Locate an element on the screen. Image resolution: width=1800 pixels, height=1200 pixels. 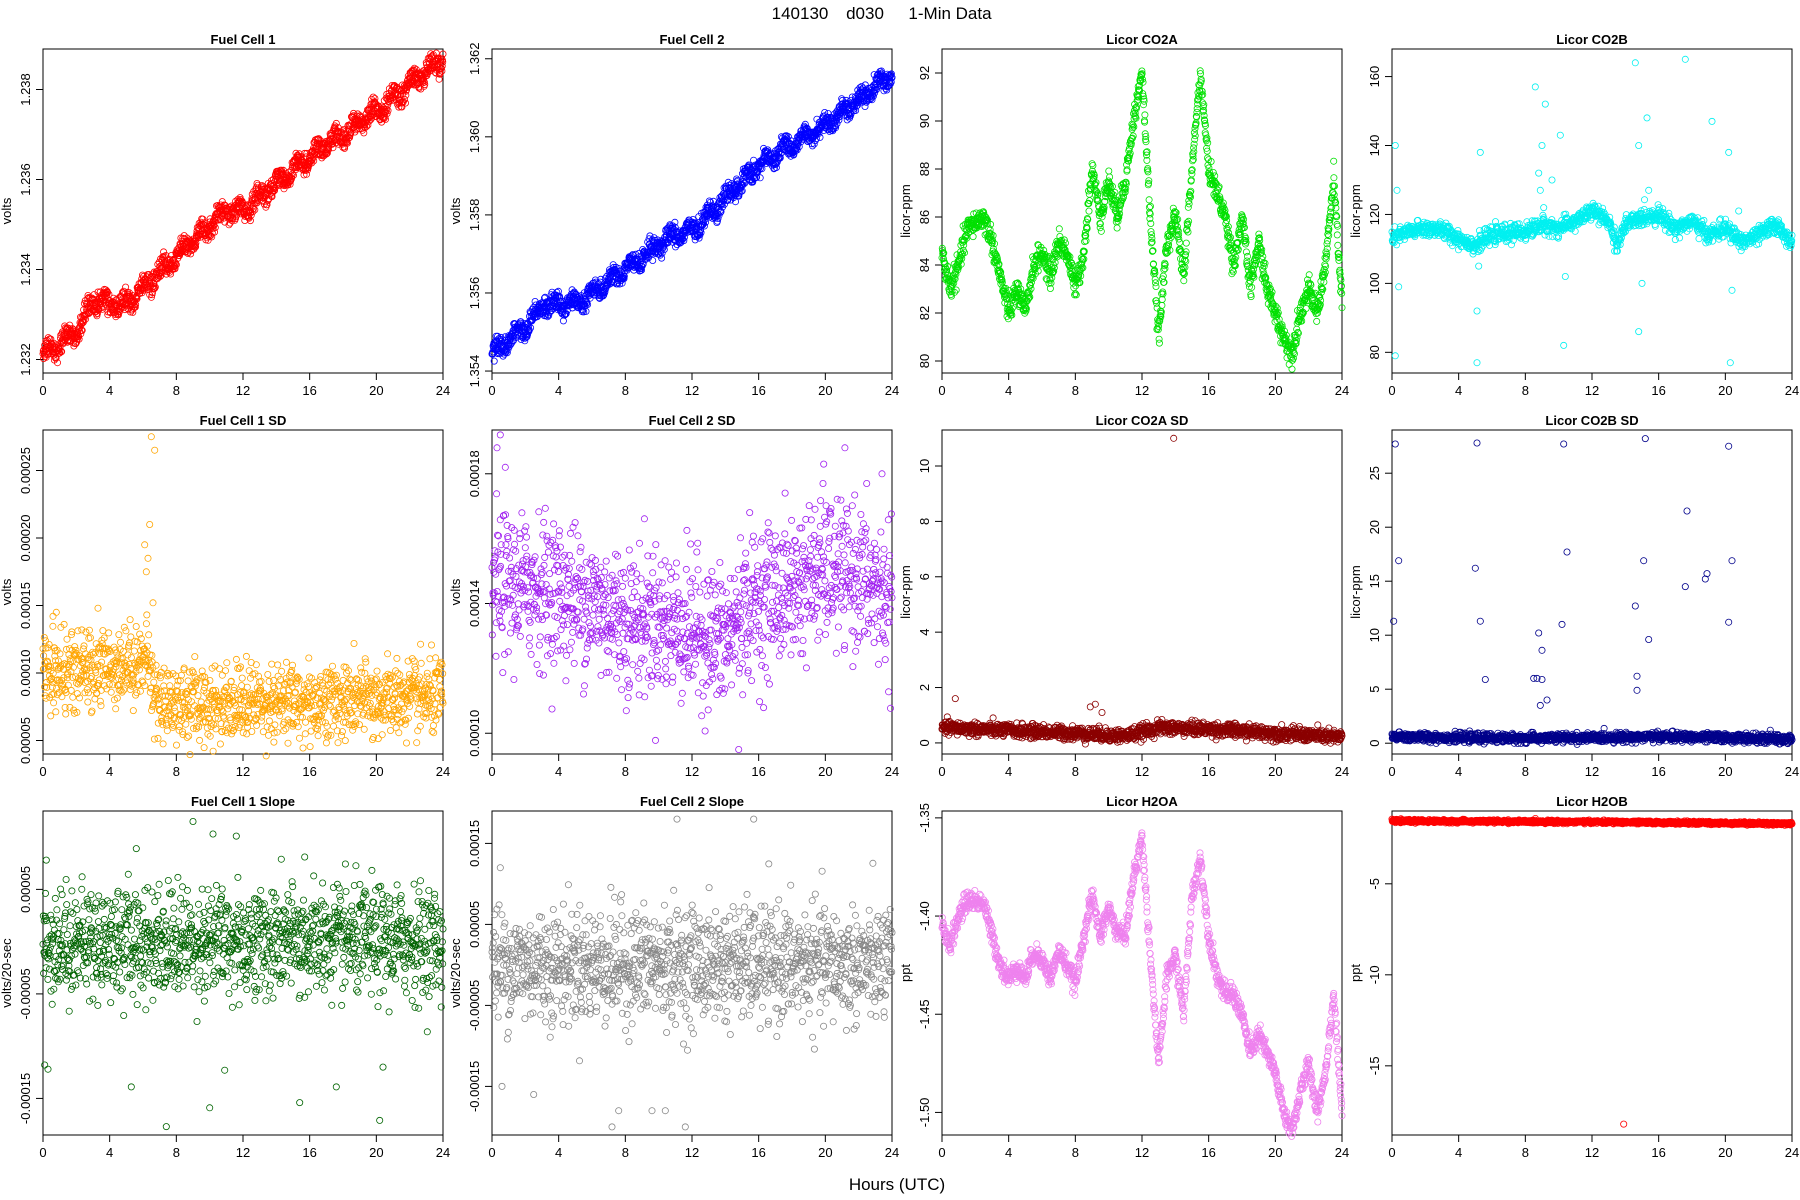
y-tick-label: 160 is located at coordinates (1374, 77).